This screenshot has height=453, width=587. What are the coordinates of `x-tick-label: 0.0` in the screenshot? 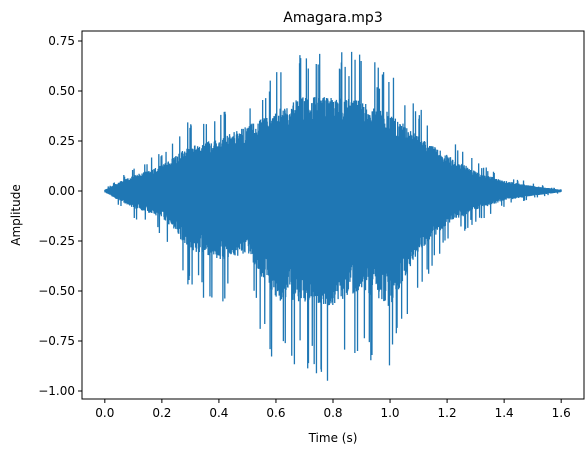 It's located at (104, 413).